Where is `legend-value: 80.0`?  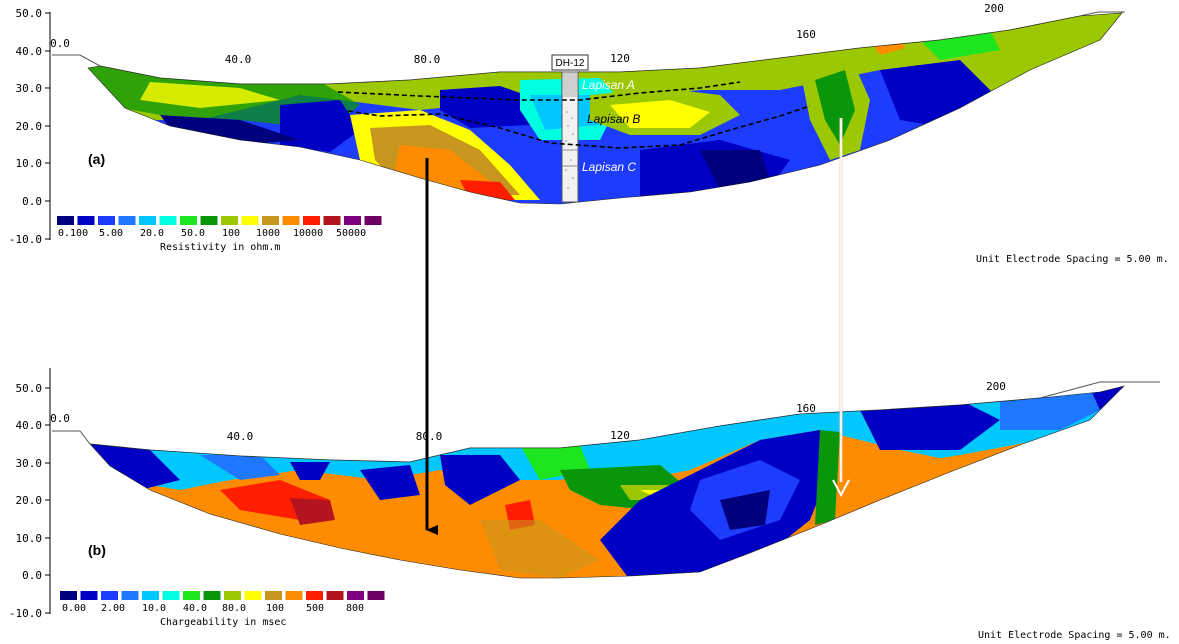
legend-value: 80.0 is located at coordinates (234, 608).